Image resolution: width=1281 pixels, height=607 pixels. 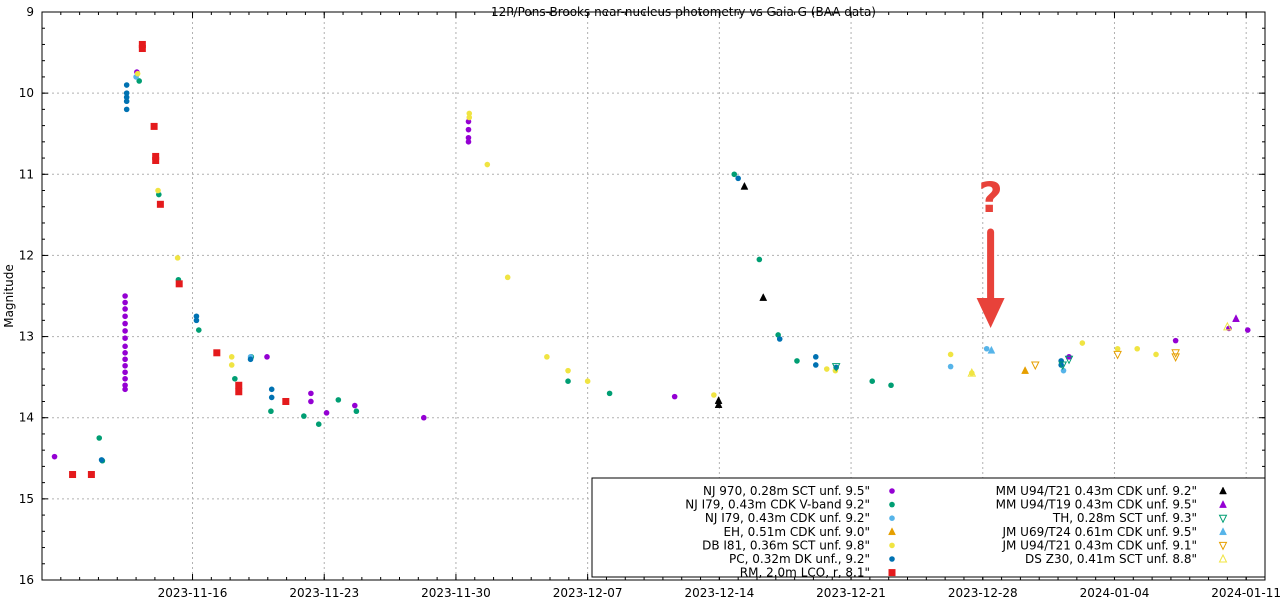 I want to click on y-tick-label: 12, so click(x=26, y=255).